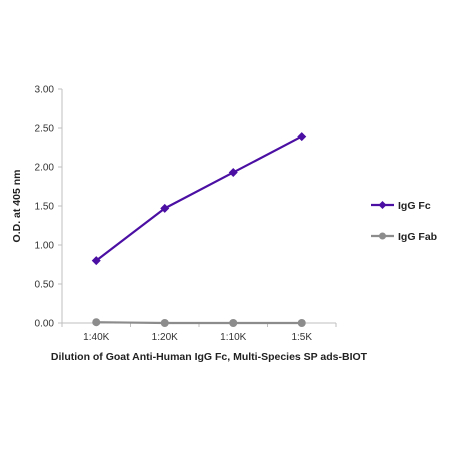 The height and width of the screenshot is (450, 450). I want to click on legend-label: IgG Fab, so click(417, 237).